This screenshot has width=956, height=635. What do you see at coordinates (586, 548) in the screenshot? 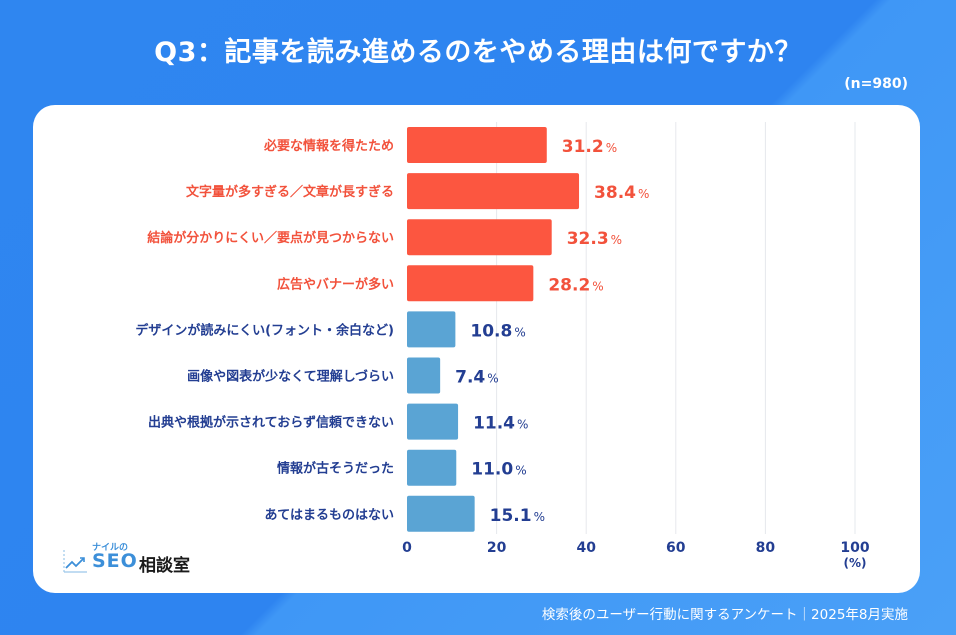
I see `x-tick-label: 40` at bounding box center [586, 548].